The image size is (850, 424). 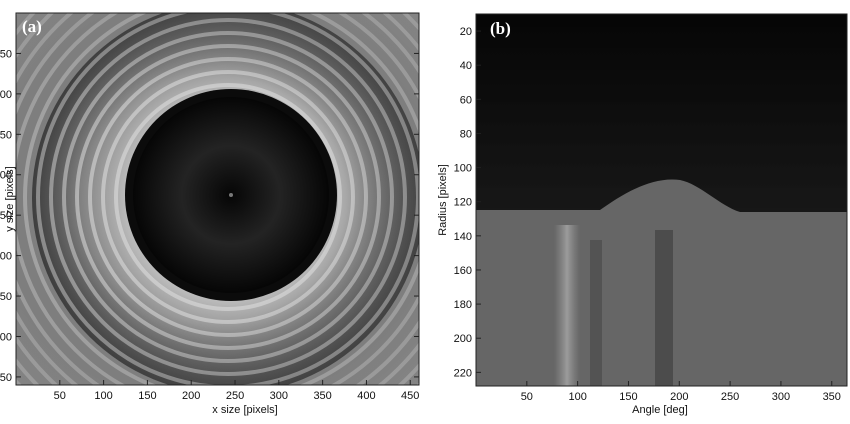 I want to click on panel-b-x-tick-label: 250, so click(x=730, y=397).